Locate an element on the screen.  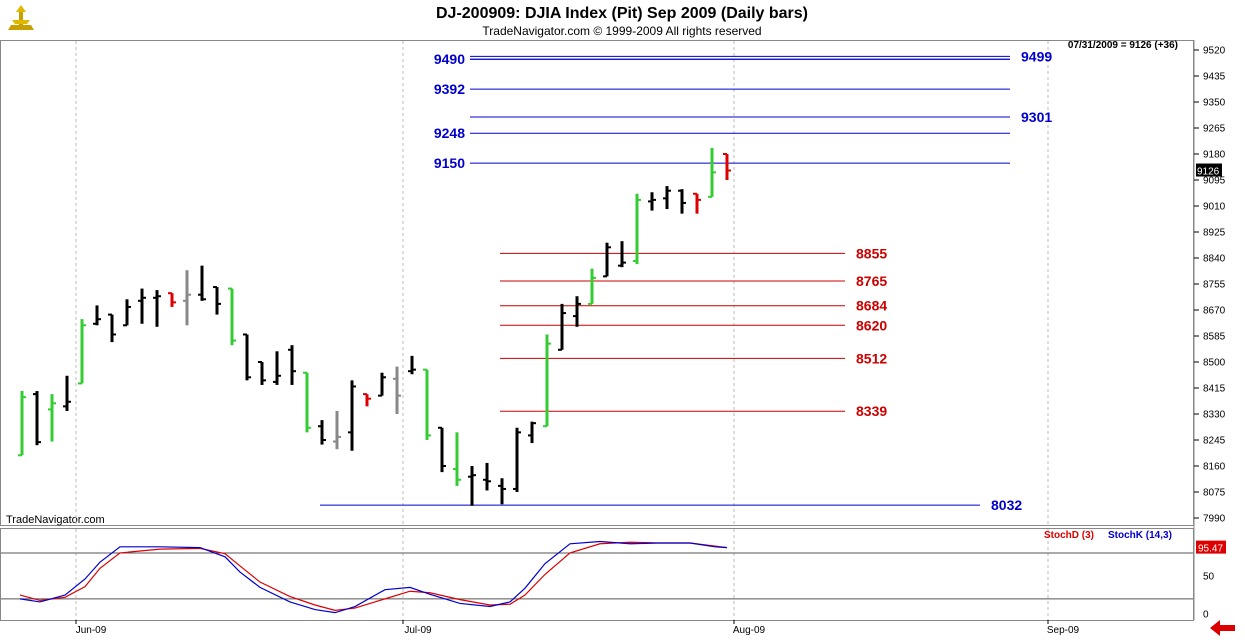
last-price-label: 9126 is located at coordinates (1208, 172).